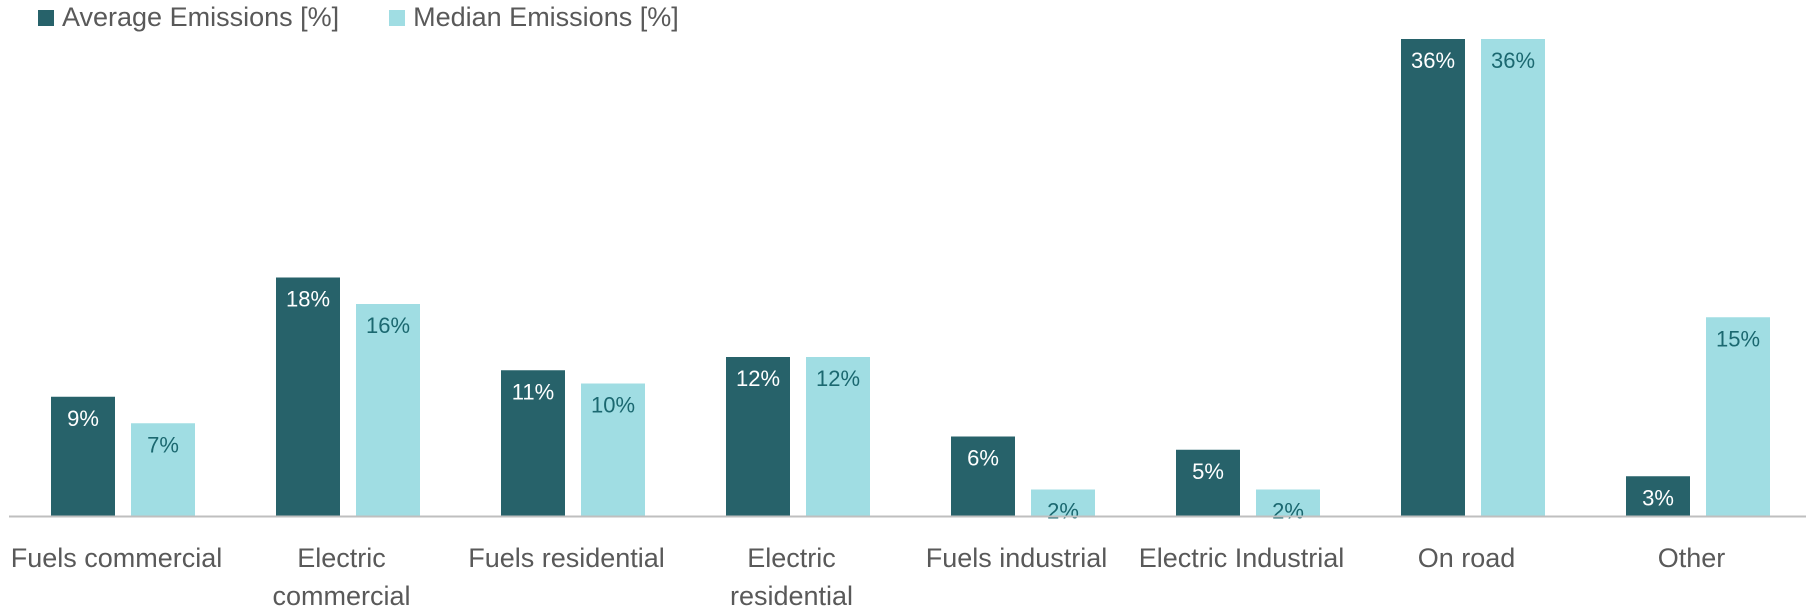  I want to click on category-label-1-line-0: Electric, so click(341, 558).